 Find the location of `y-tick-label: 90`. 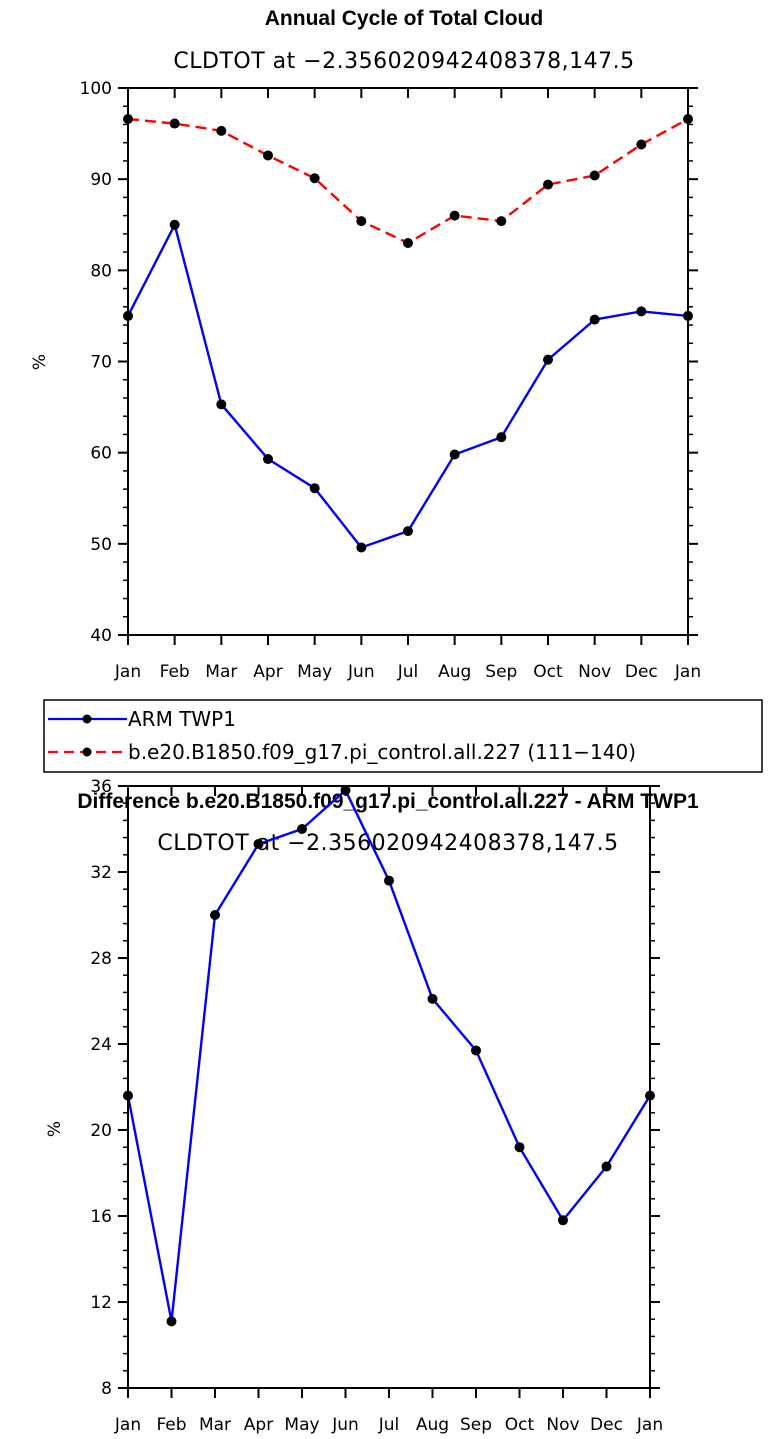

y-tick-label: 90 is located at coordinates (101, 180).